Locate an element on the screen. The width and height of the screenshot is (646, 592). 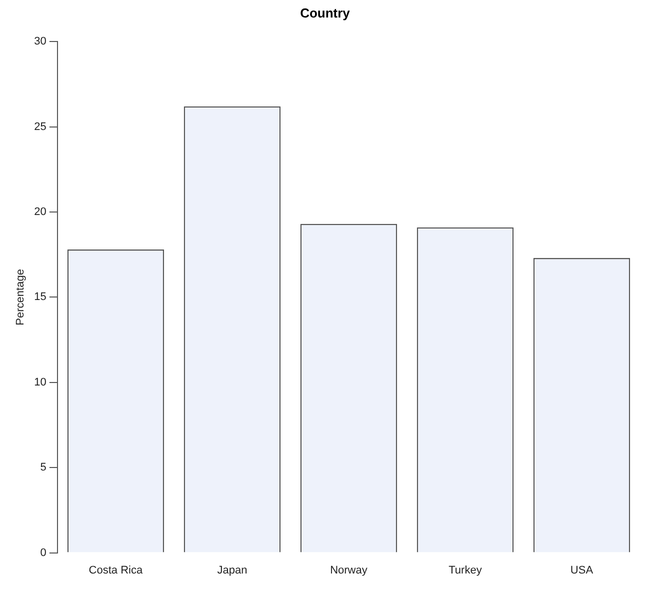
chart-title: Country is located at coordinates (325, 12).